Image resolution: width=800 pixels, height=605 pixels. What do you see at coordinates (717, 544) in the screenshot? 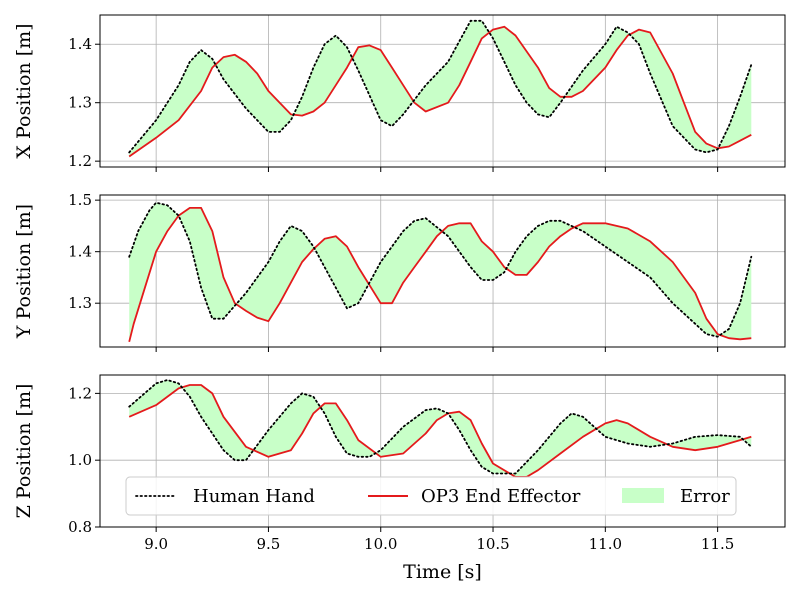
I see `x-tick-label: 11.5` at bounding box center [717, 544].